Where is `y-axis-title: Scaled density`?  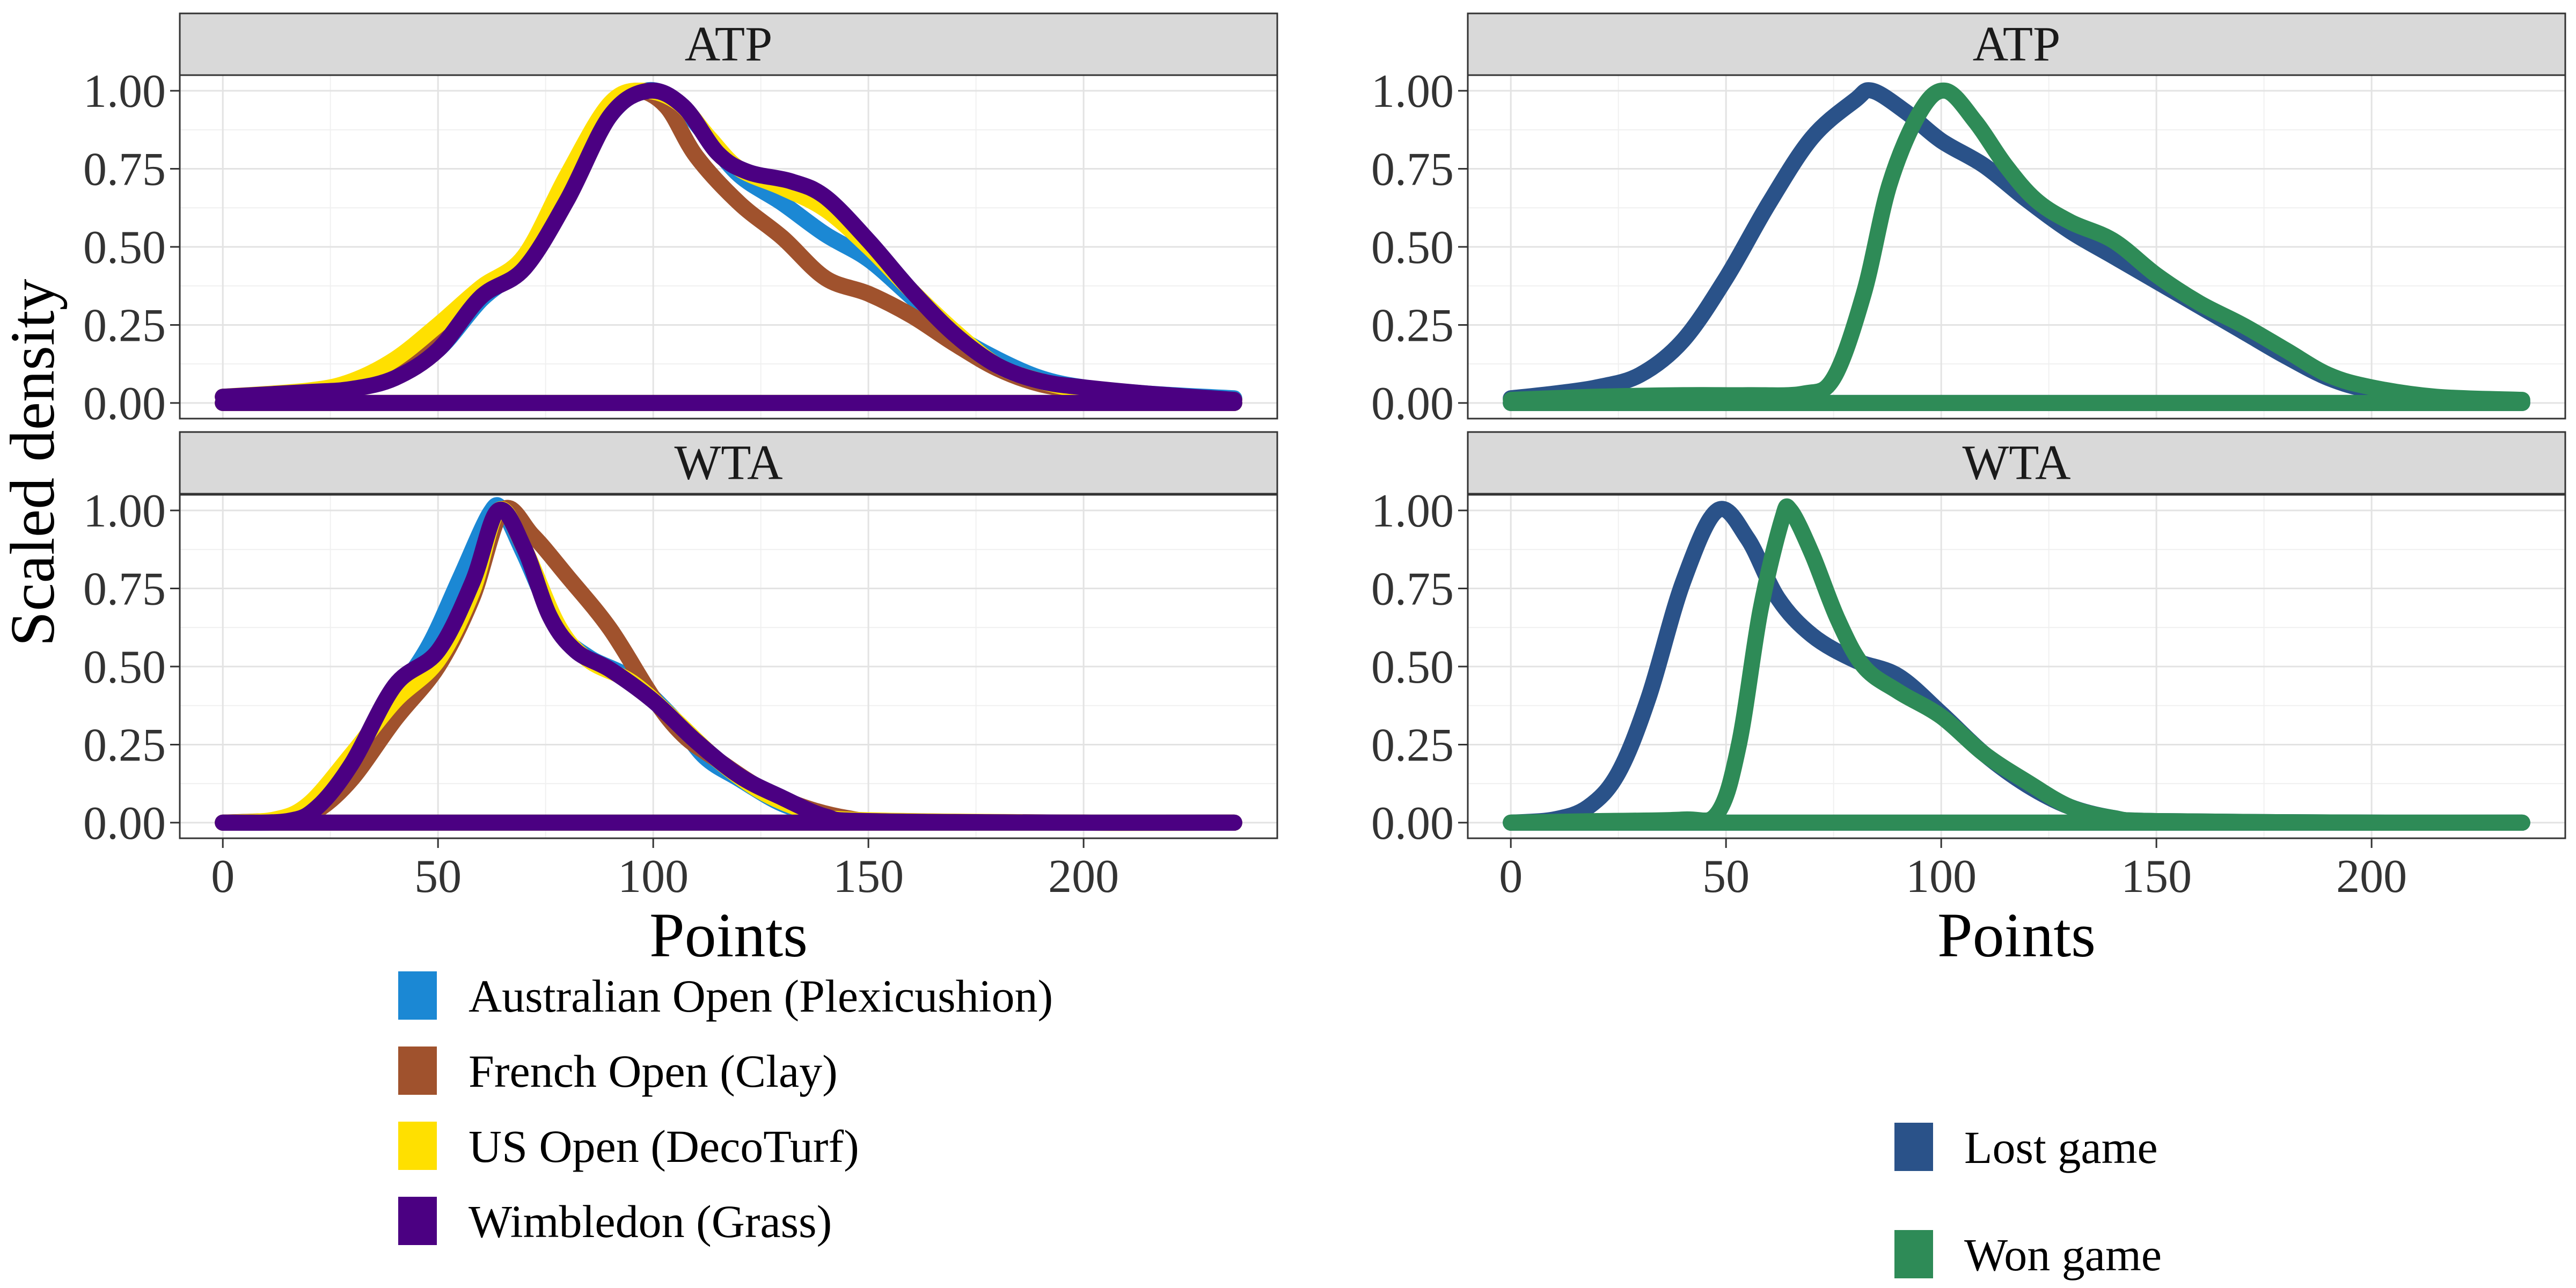 y-axis-title: Scaled density is located at coordinates (34, 463).